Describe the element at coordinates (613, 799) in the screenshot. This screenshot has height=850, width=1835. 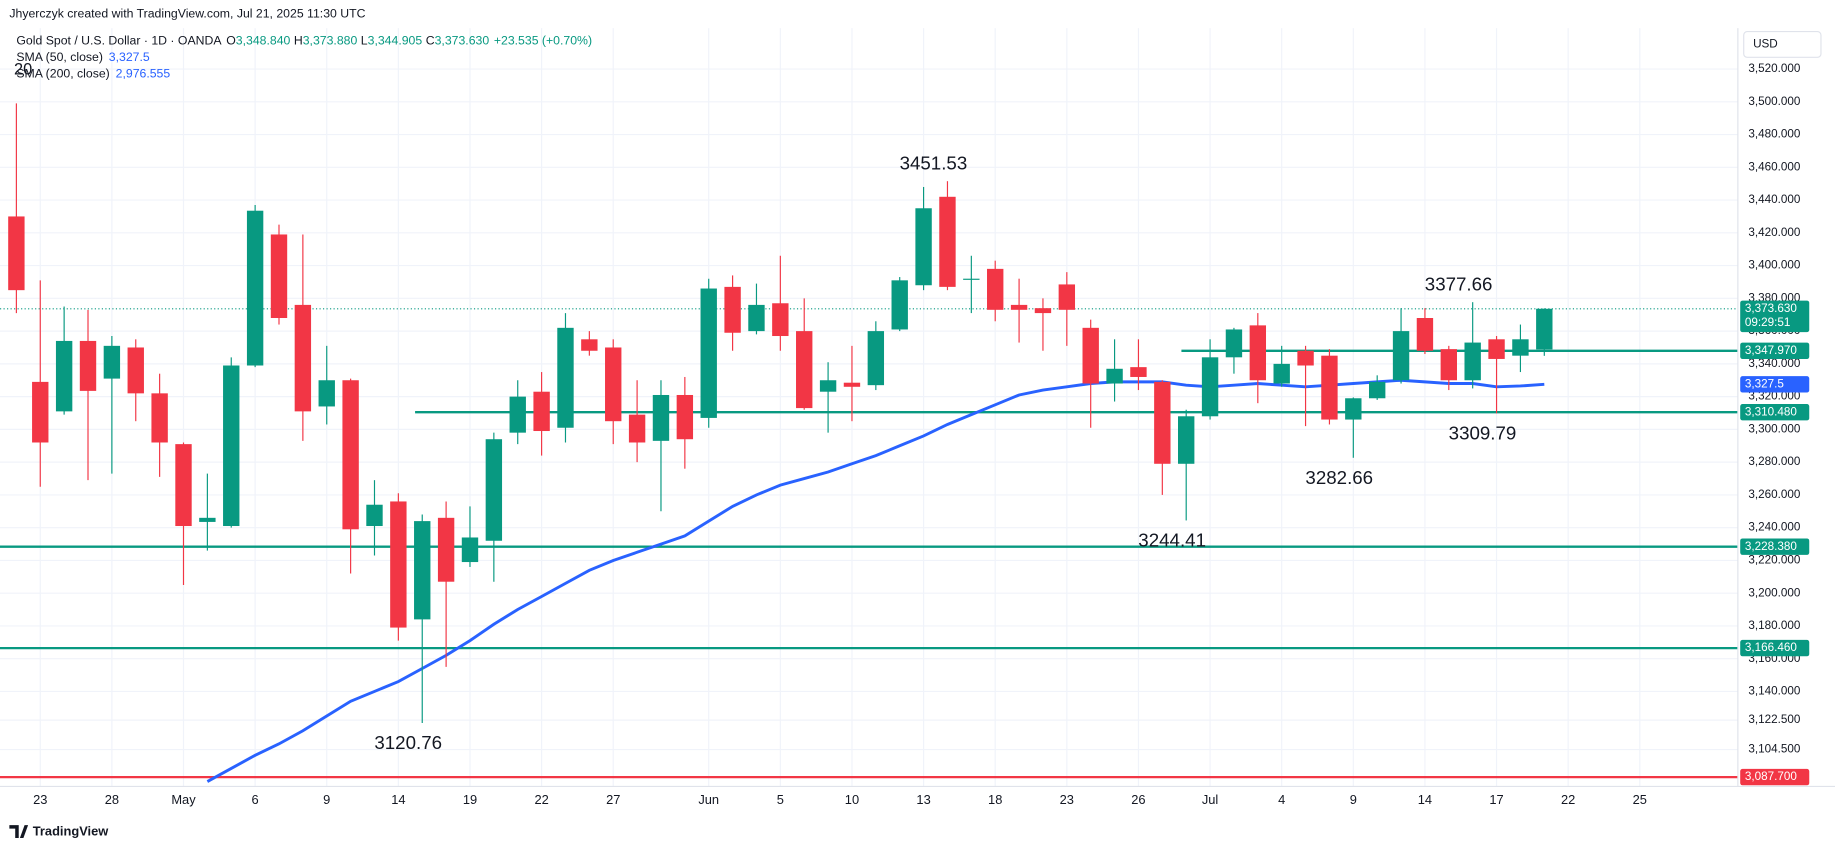
I see `x-tick-label: 27` at that location.